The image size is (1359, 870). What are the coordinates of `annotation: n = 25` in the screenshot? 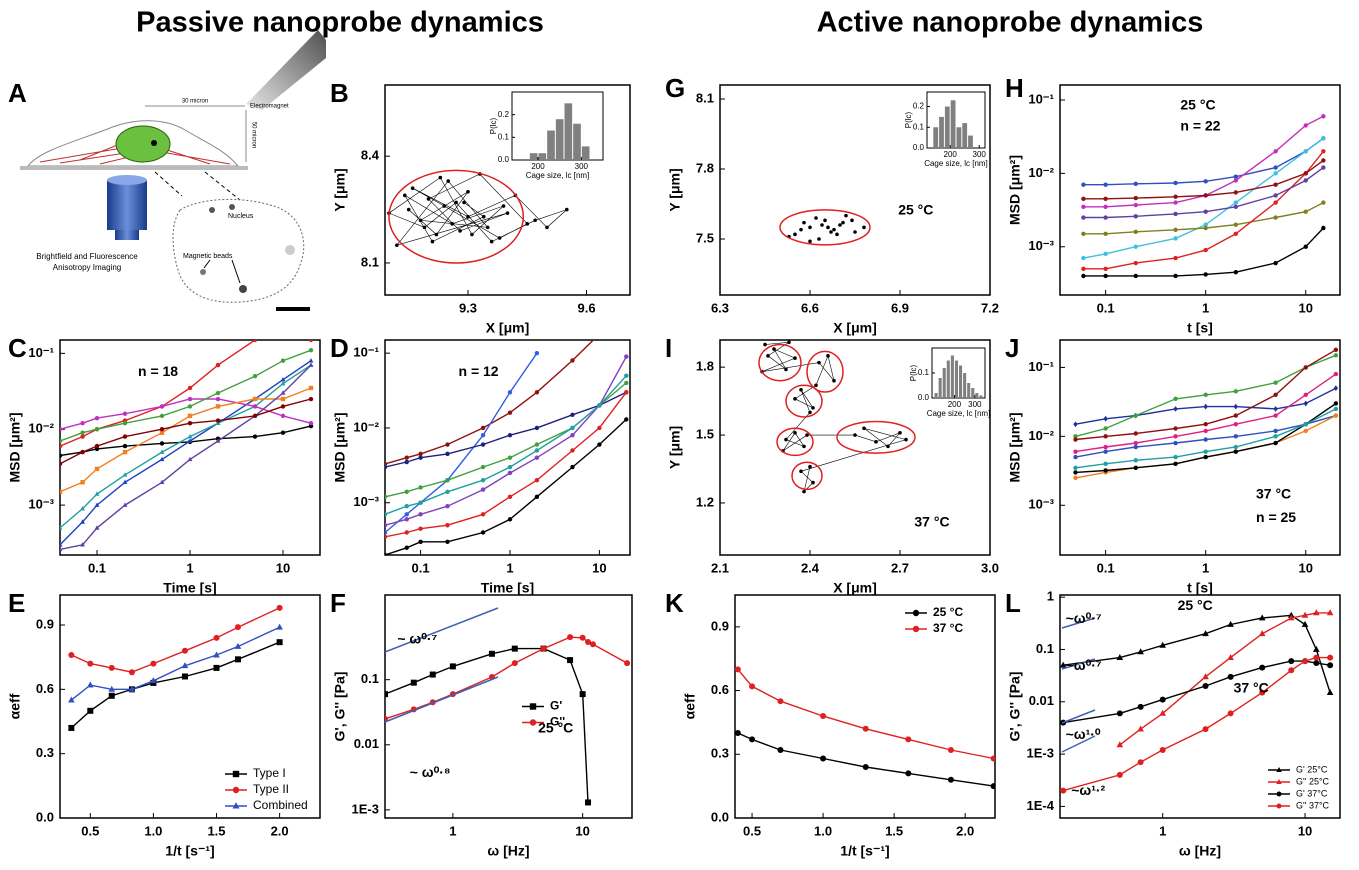 It's located at (1276, 517).